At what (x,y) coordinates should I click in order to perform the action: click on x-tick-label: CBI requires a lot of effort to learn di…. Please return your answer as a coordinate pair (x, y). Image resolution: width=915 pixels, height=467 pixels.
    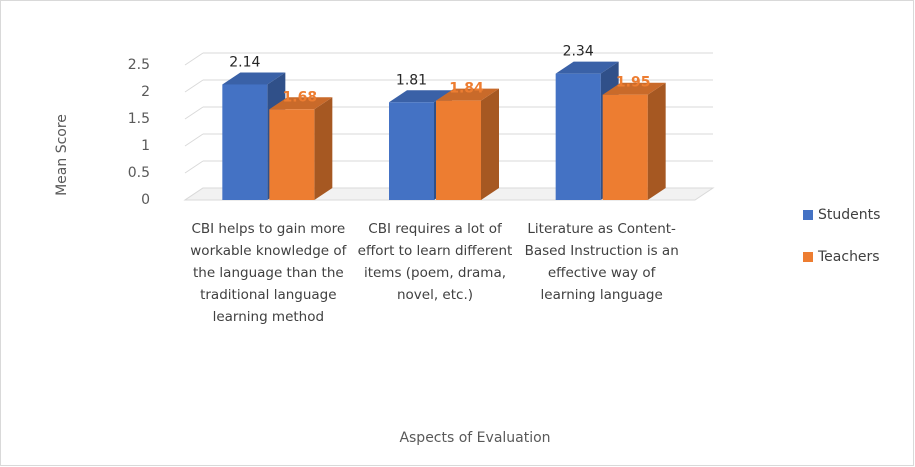
    Looking at the image, I should click on (435, 262).